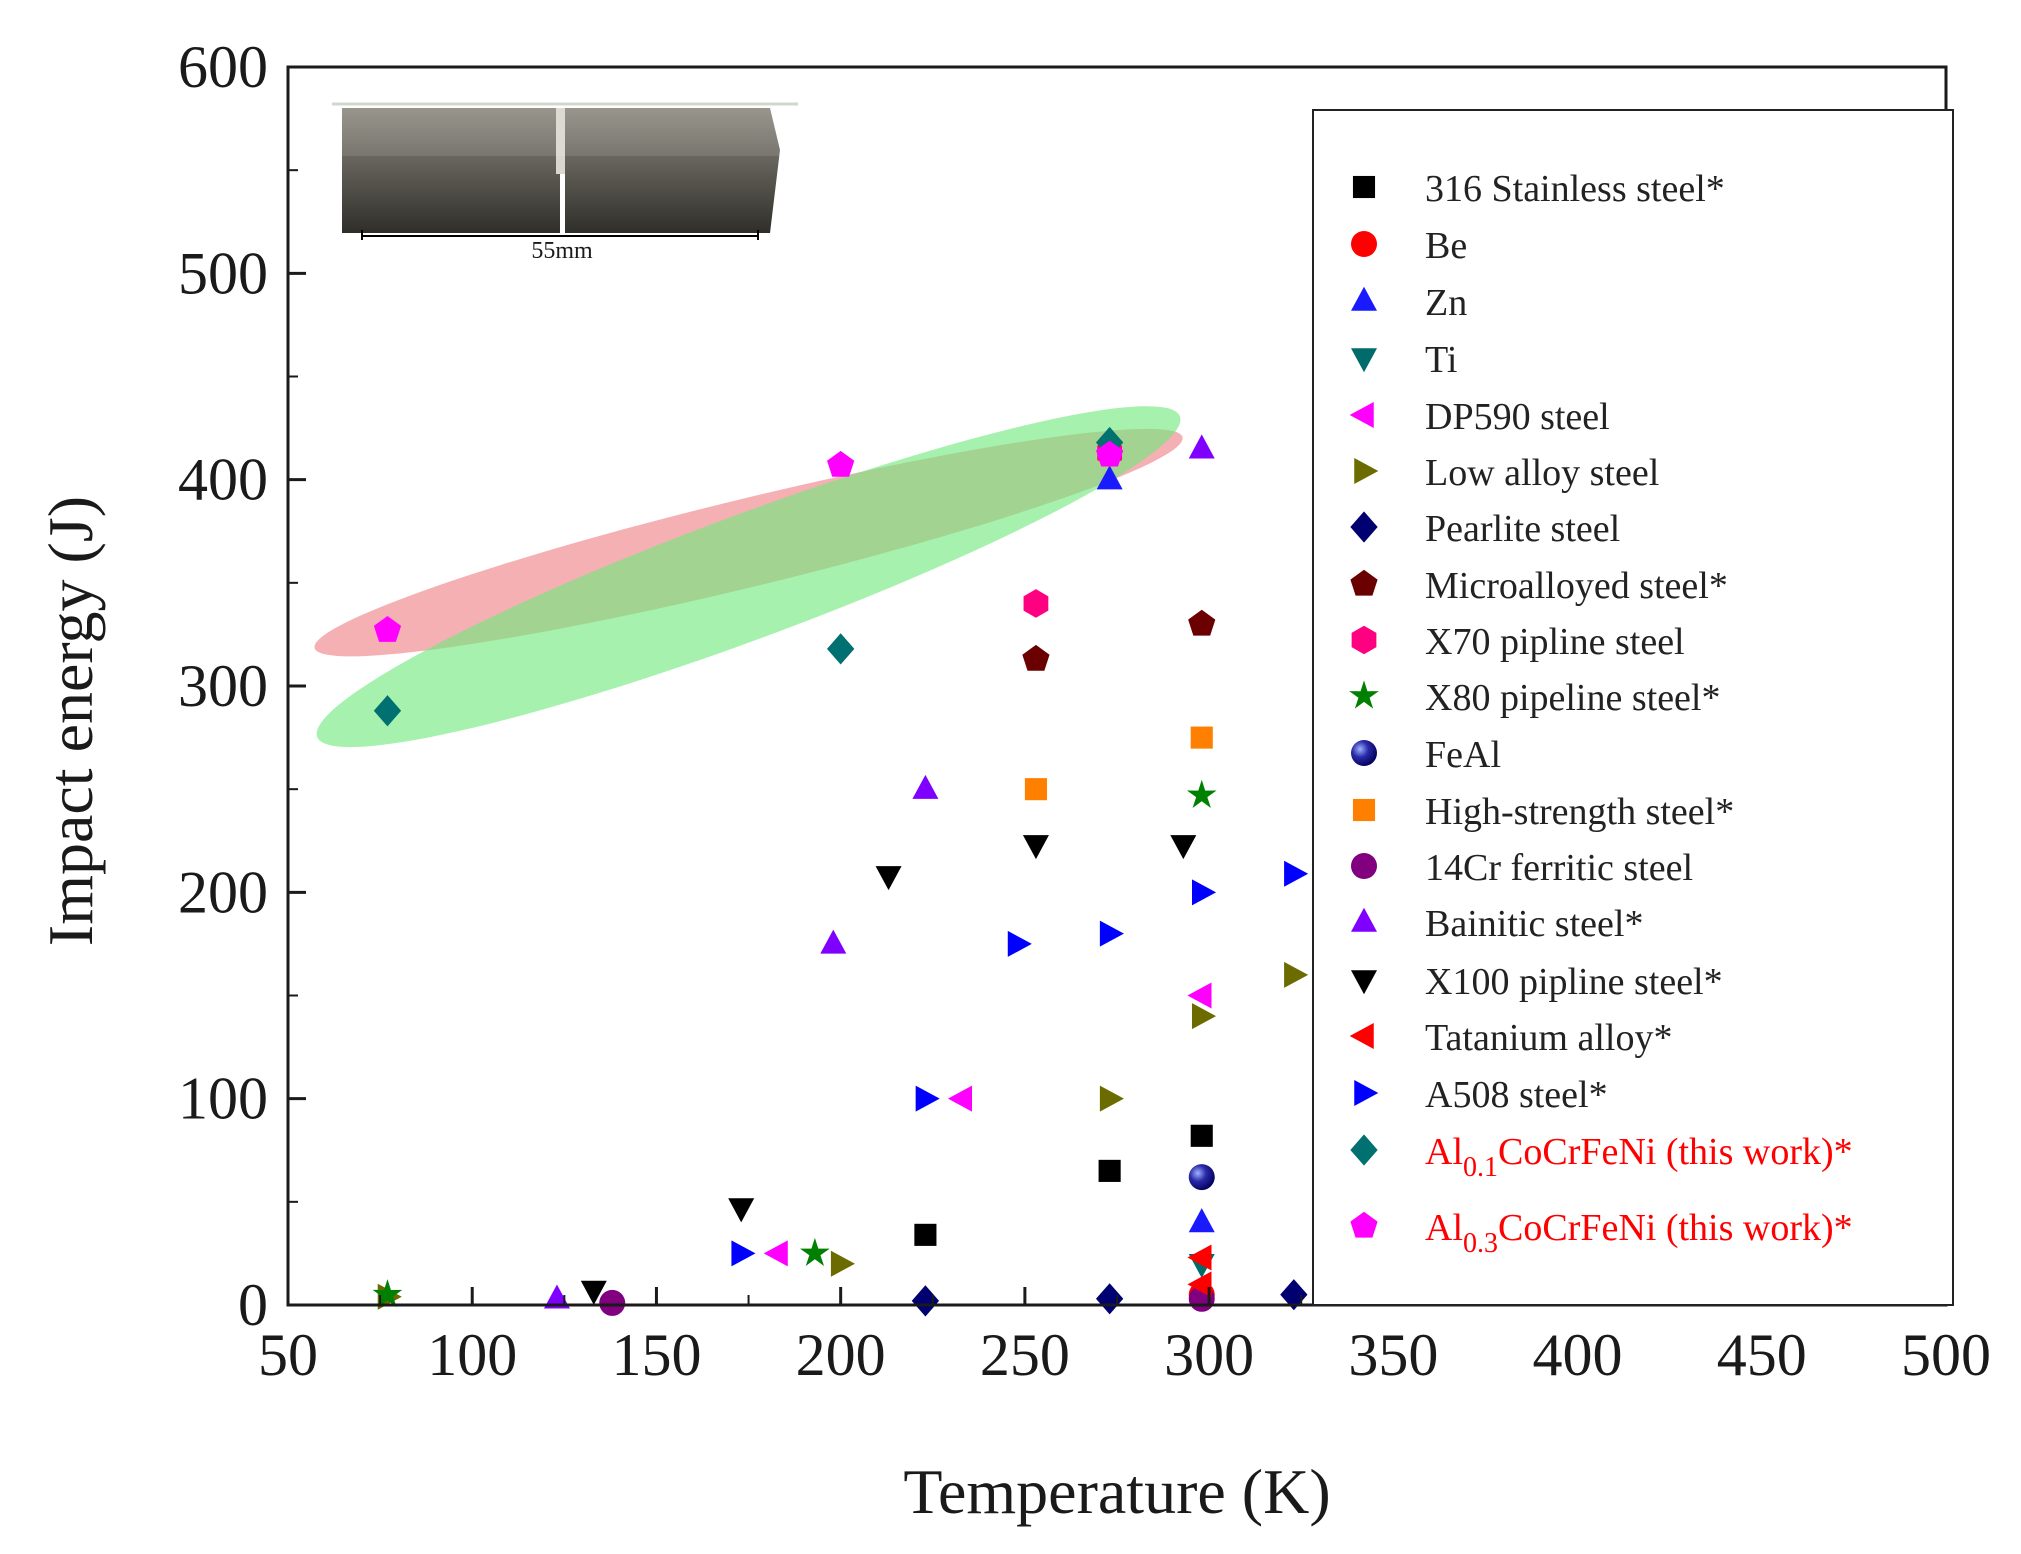 Image resolution: width=2021 pixels, height=1554 pixels. What do you see at coordinates (1446, 246) in the screenshot?
I see `legend-label-be: Be` at bounding box center [1446, 246].